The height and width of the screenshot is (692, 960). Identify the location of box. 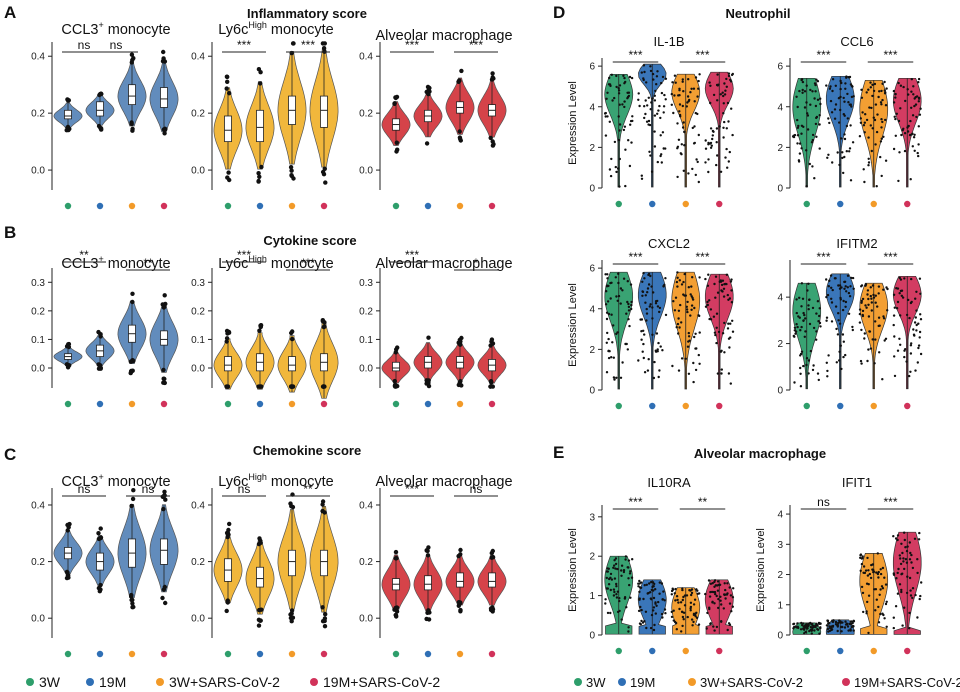
(132, 95).